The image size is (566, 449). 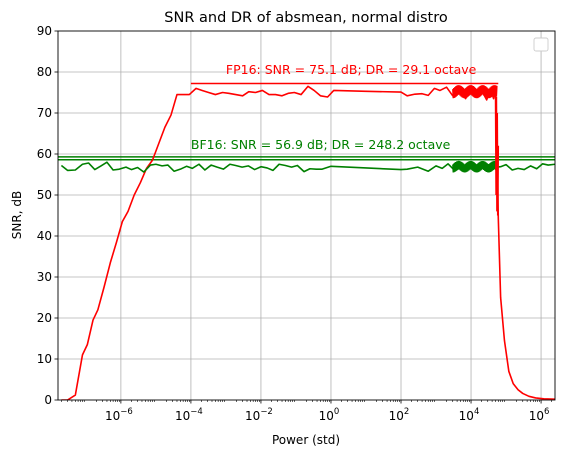 I want to click on x-tick-label: 10⁻⁴, so click(x=189, y=415).